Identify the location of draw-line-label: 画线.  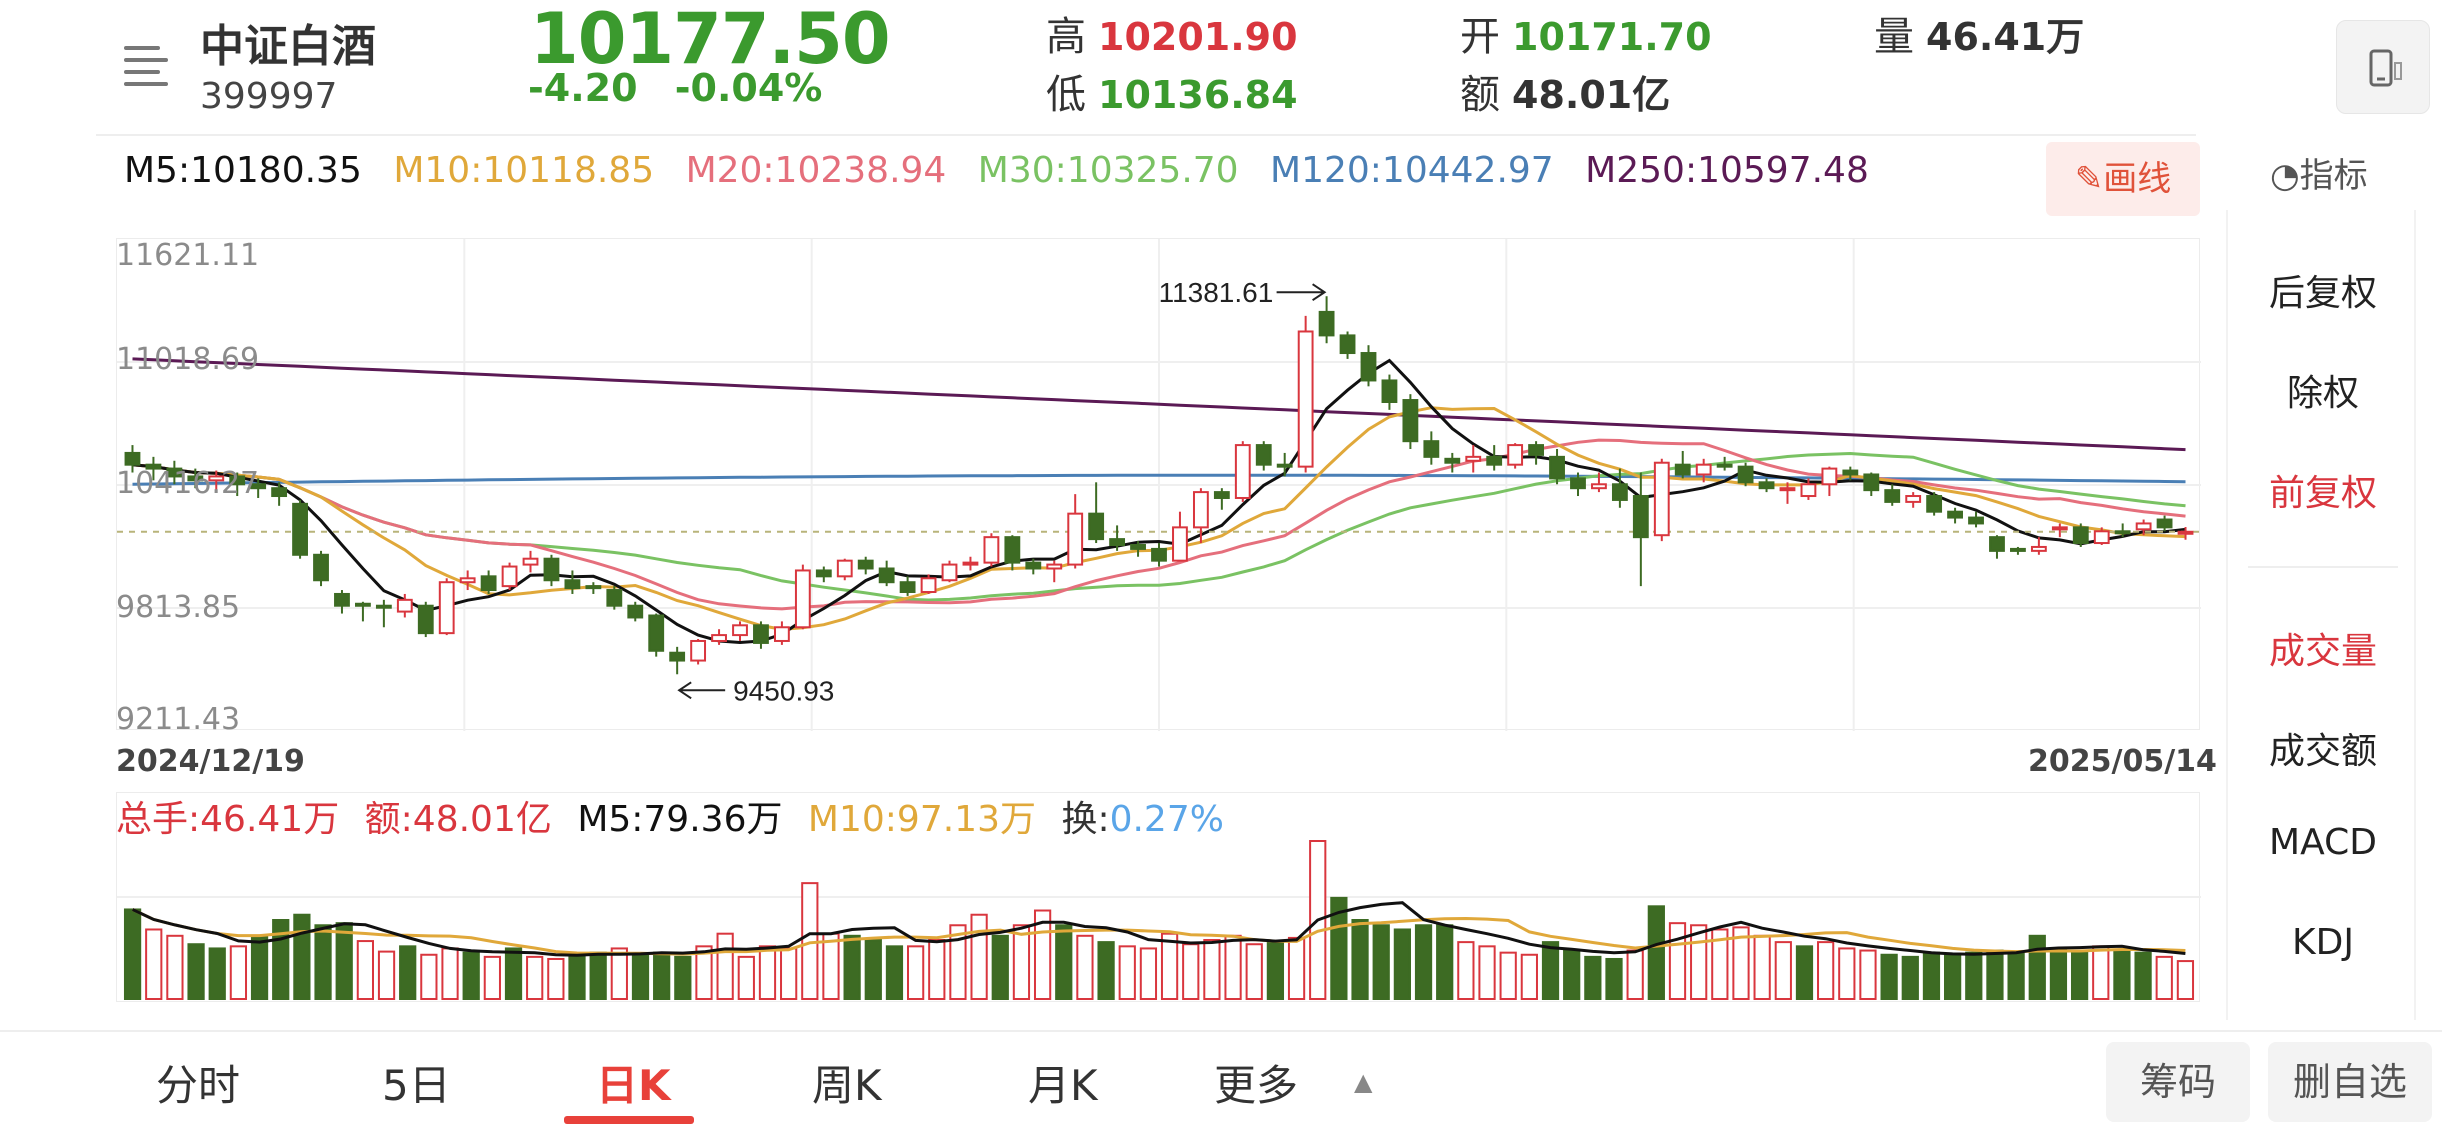
(2137, 179).